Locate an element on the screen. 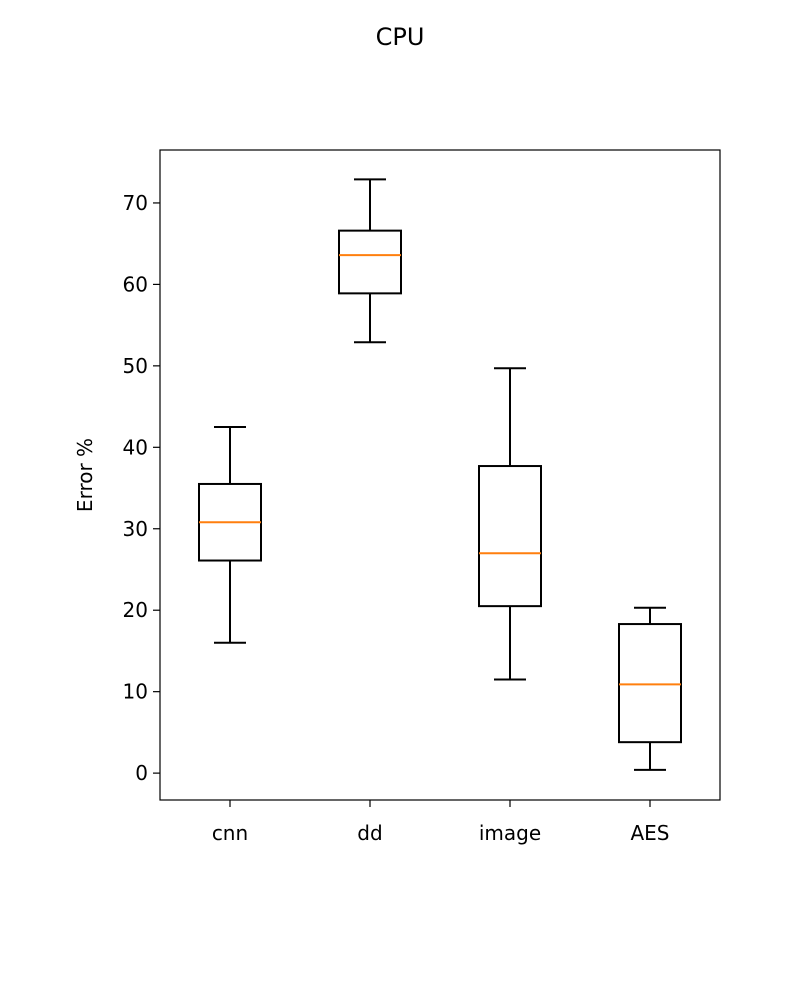 The height and width of the screenshot is (1000, 800). box-dd is located at coordinates (370, 262).